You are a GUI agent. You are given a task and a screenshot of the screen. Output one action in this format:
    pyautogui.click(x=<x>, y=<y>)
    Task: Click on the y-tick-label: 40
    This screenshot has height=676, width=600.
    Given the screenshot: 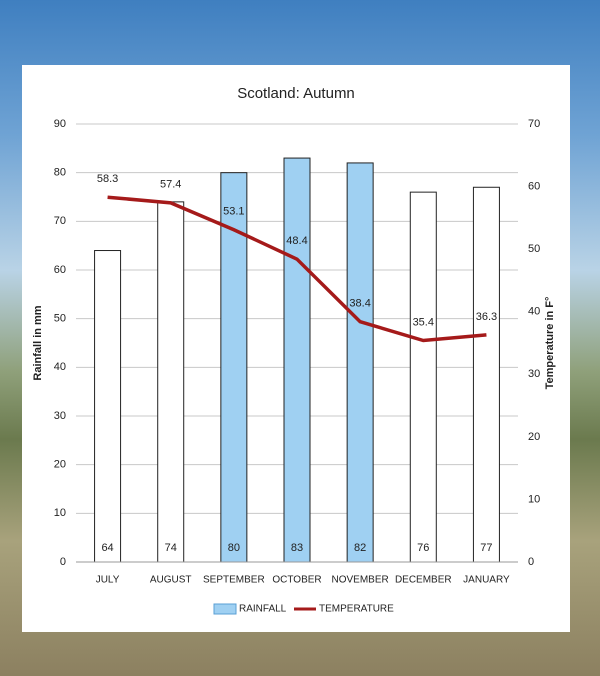 What is the action you would take?
    pyautogui.click(x=60, y=367)
    